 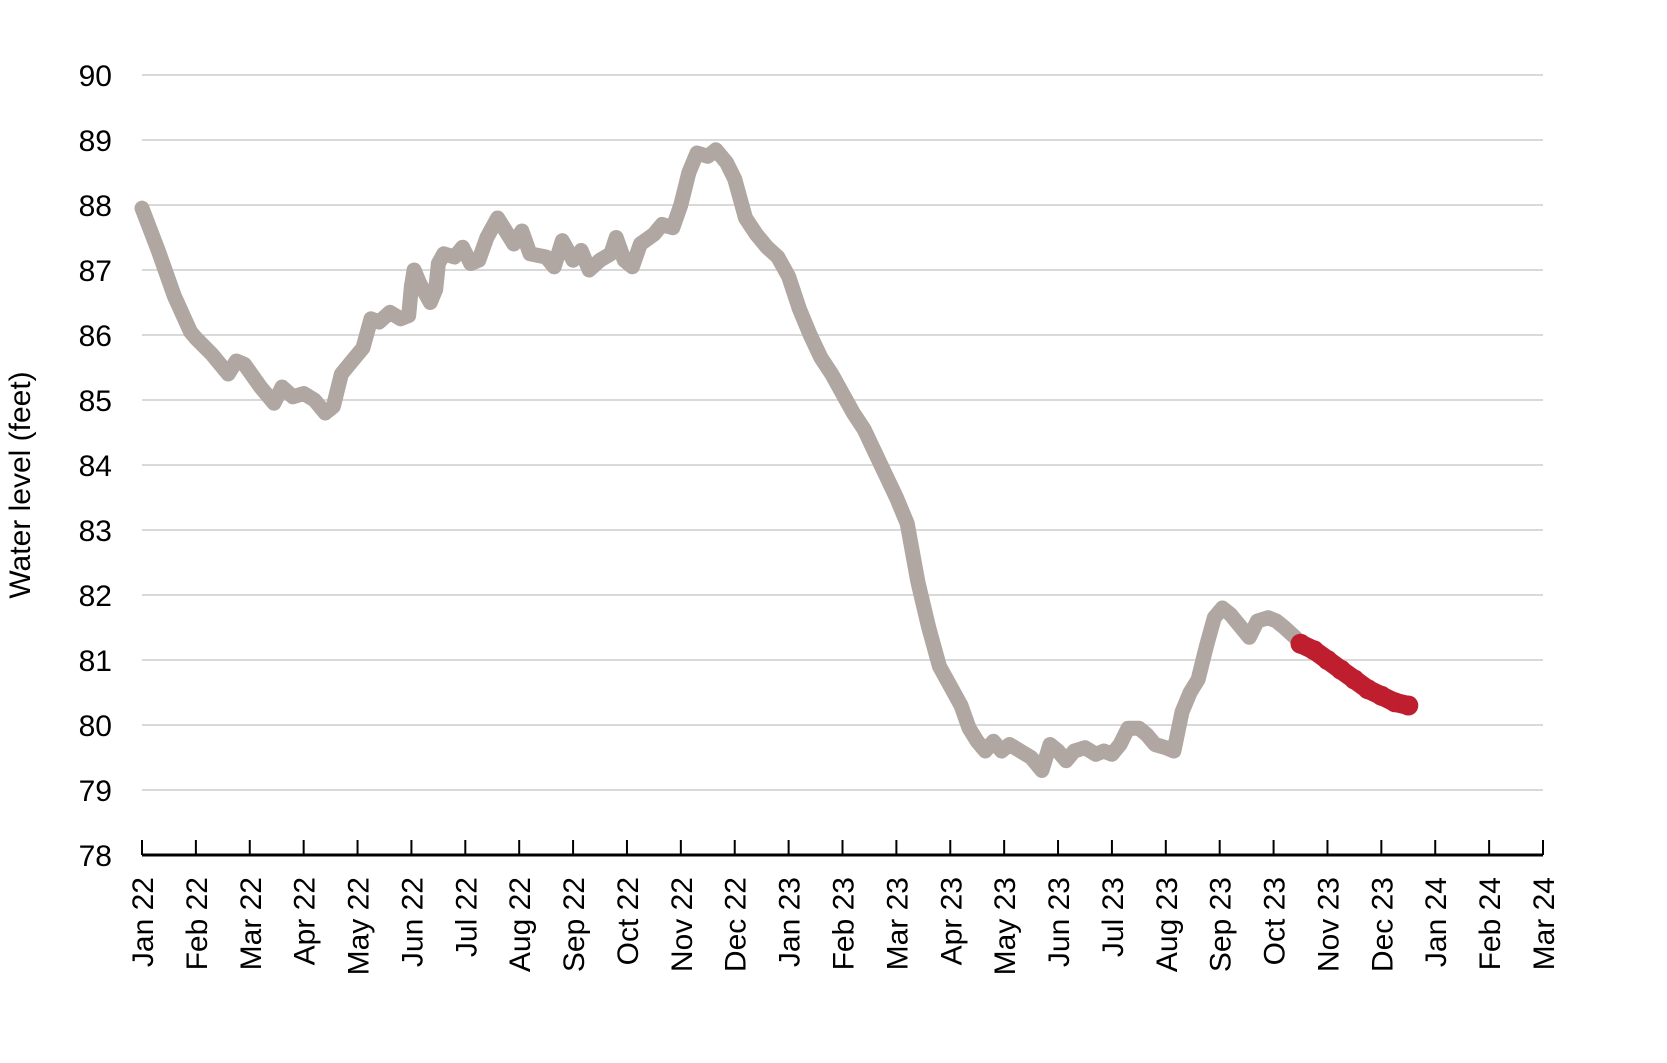 I want to click on y-tick-label: 79, so click(x=95, y=791).